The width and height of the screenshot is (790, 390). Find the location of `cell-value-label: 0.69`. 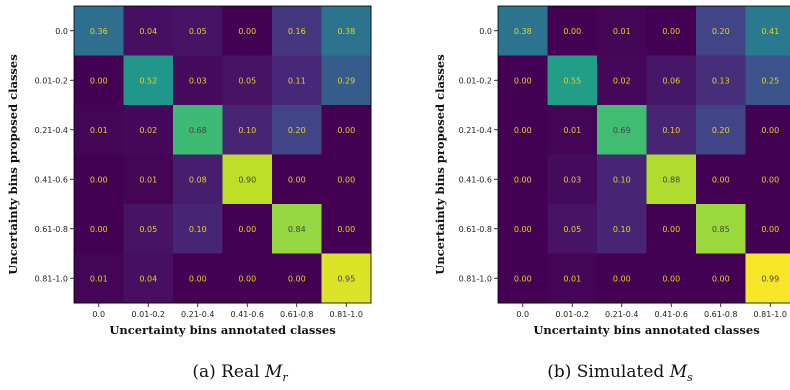

cell-value-label: 0.69 is located at coordinates (622, 130).